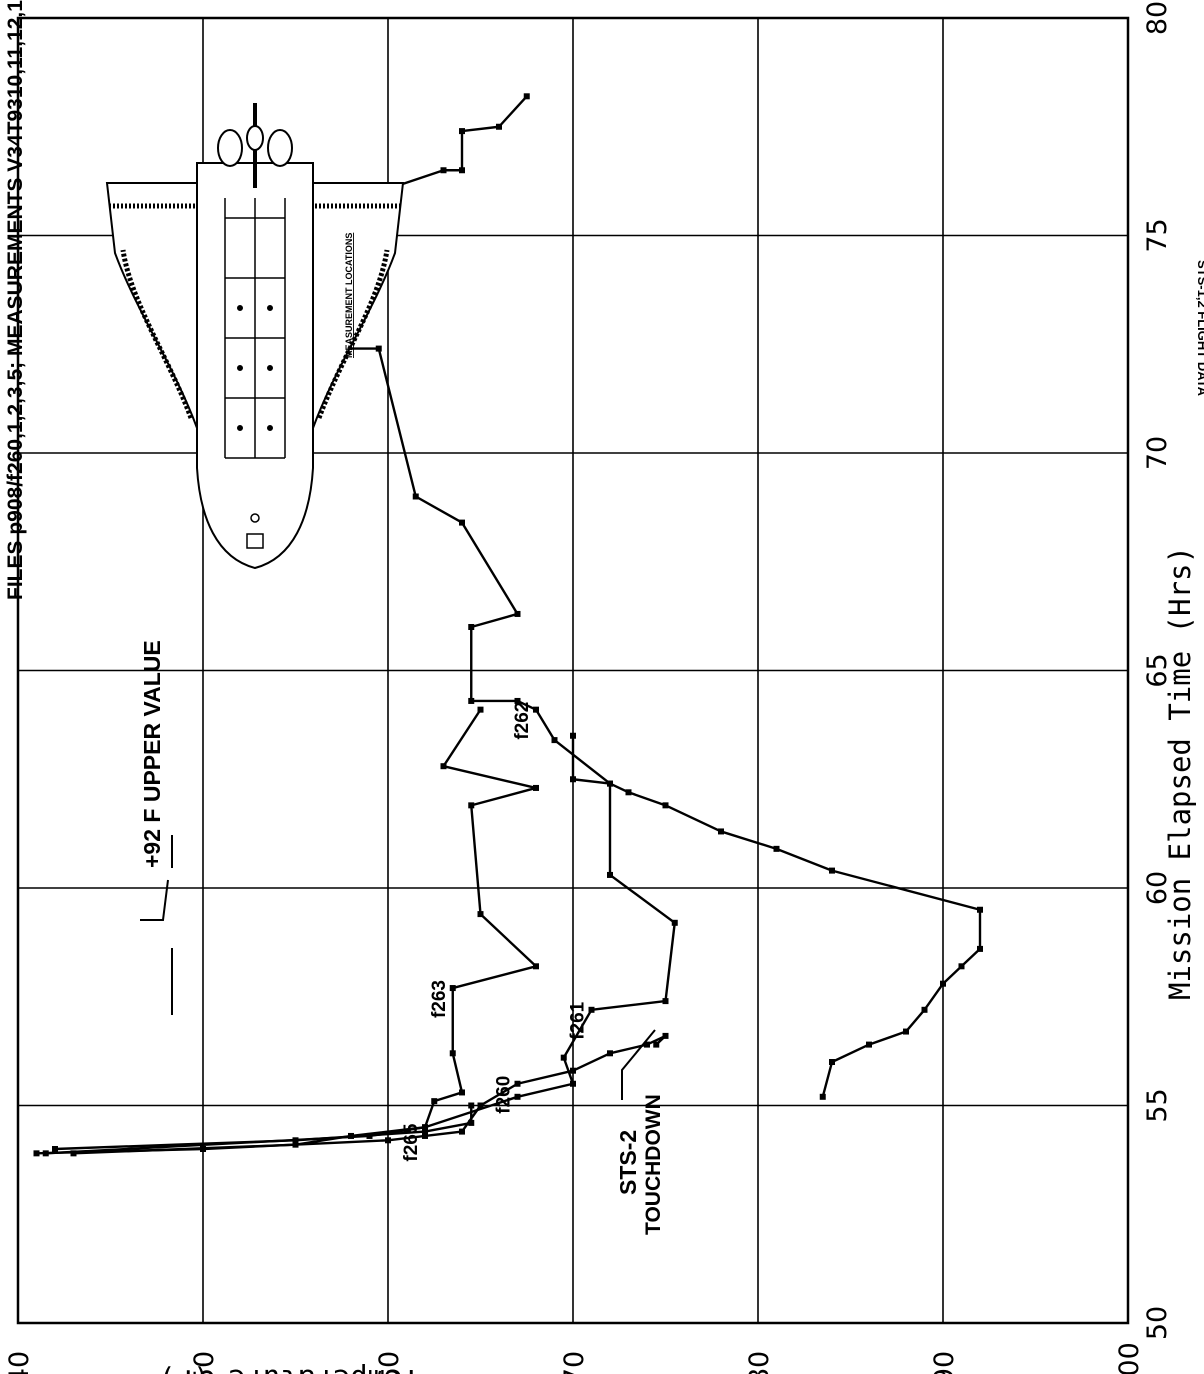  I want to click on flight-data-footer: STS-1,2 FLIGHT DATA, so click(1199, 328).